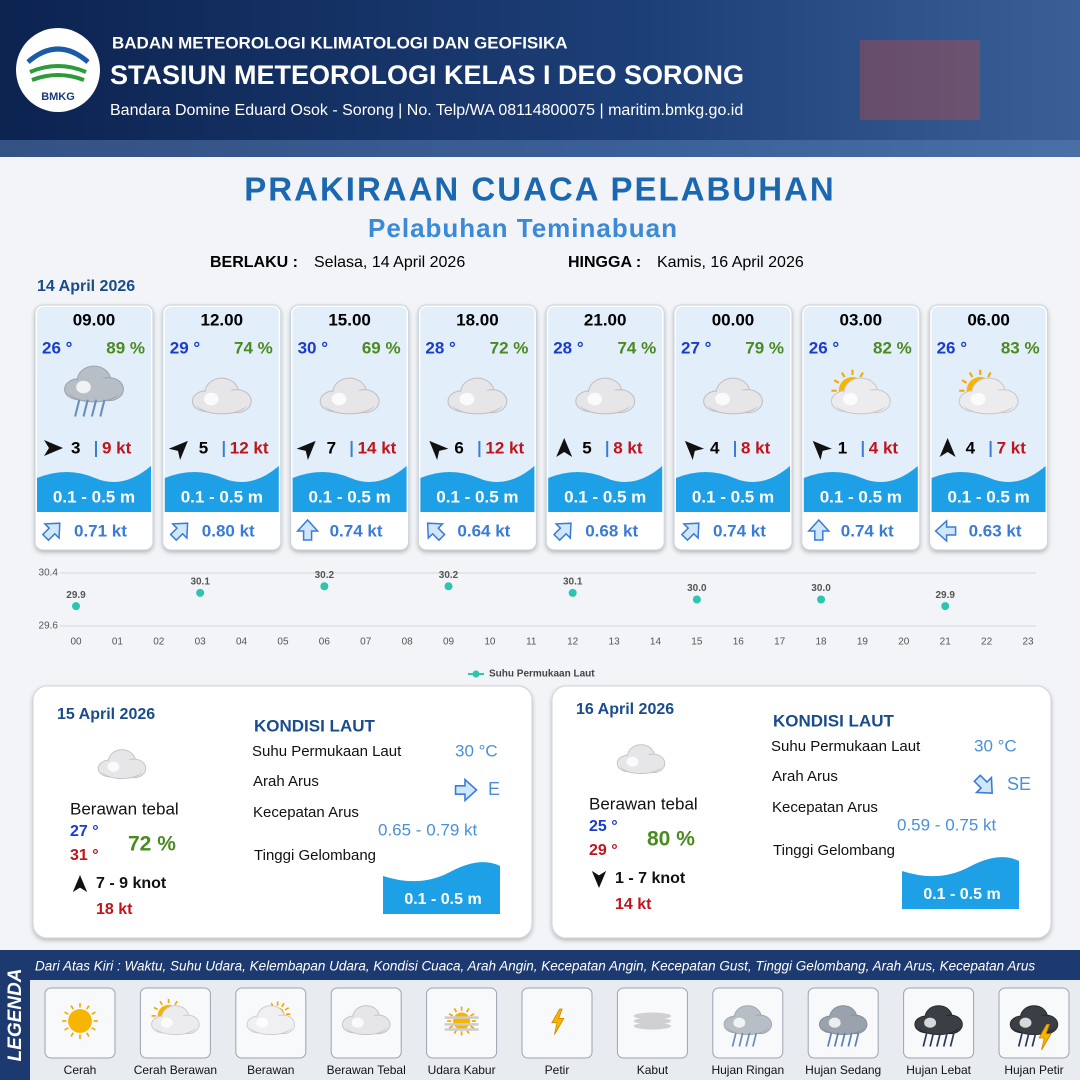 This screenshot has width=1080, height=1080. I want to click on sun, so click(462, 1021).